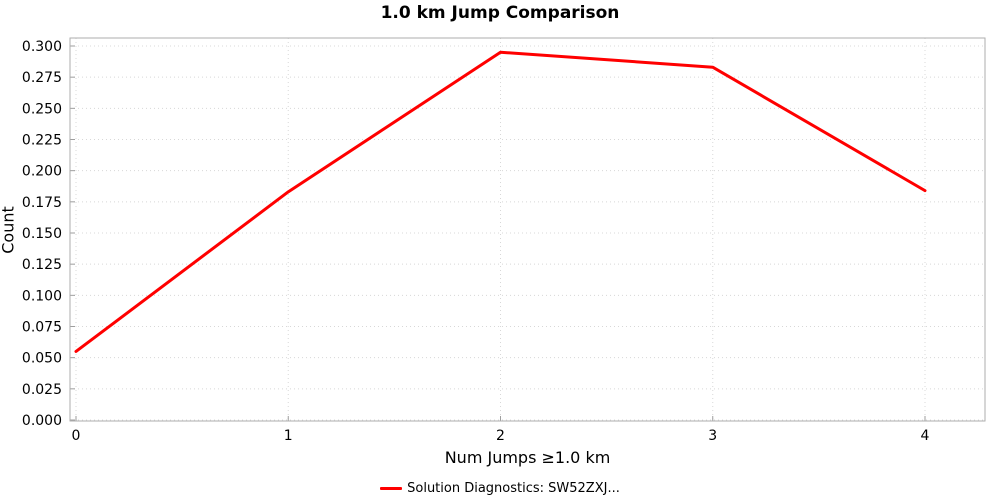 The image size is (1000, 500). What do you see at coordinates (9, 230) in the screenshot?
I see `y-axis-label: Count` at bounding box center [9, 230].